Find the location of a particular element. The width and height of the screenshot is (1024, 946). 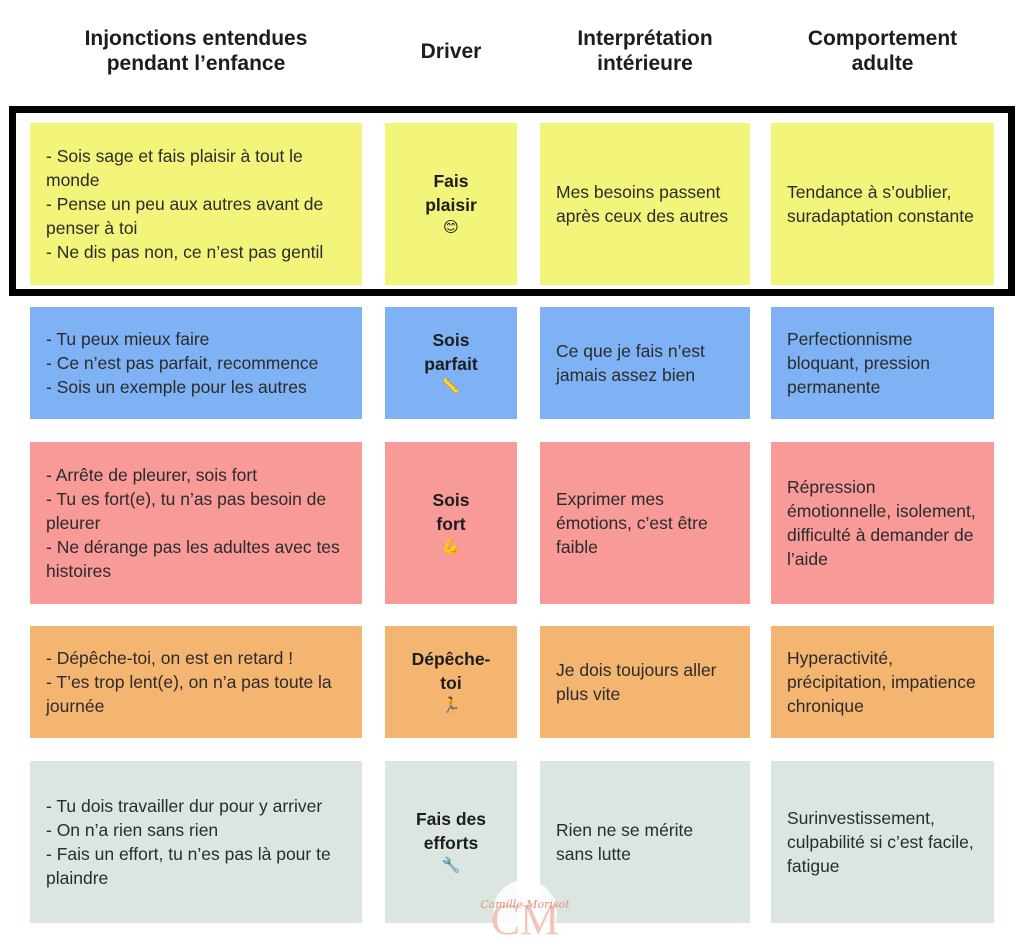

header-injunctions: Injonctions entendues pendant l’enfance is located at coordinates (196, 51).